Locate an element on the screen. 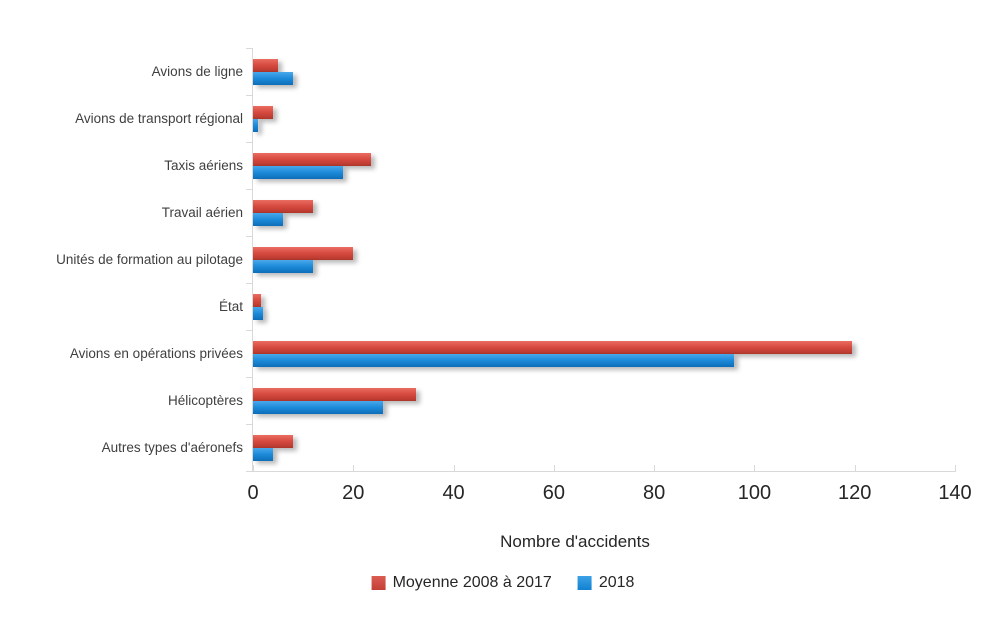 The height and width of the screenshot is (624, 1000). category-band: État is located at coordinates (500, 306).